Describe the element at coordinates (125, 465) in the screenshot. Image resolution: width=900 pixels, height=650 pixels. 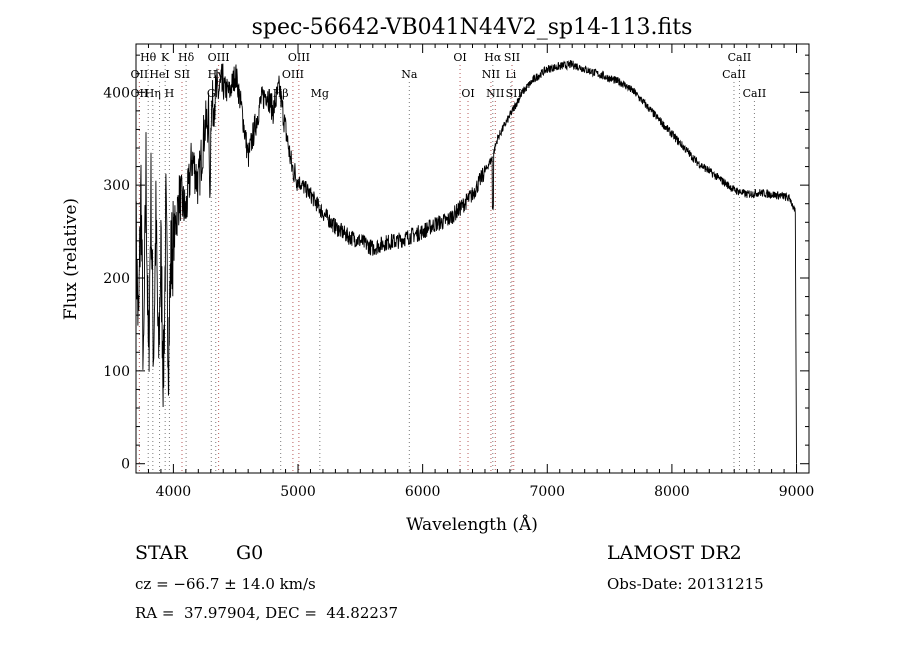
I see `y-tick-label: 0` at that location.